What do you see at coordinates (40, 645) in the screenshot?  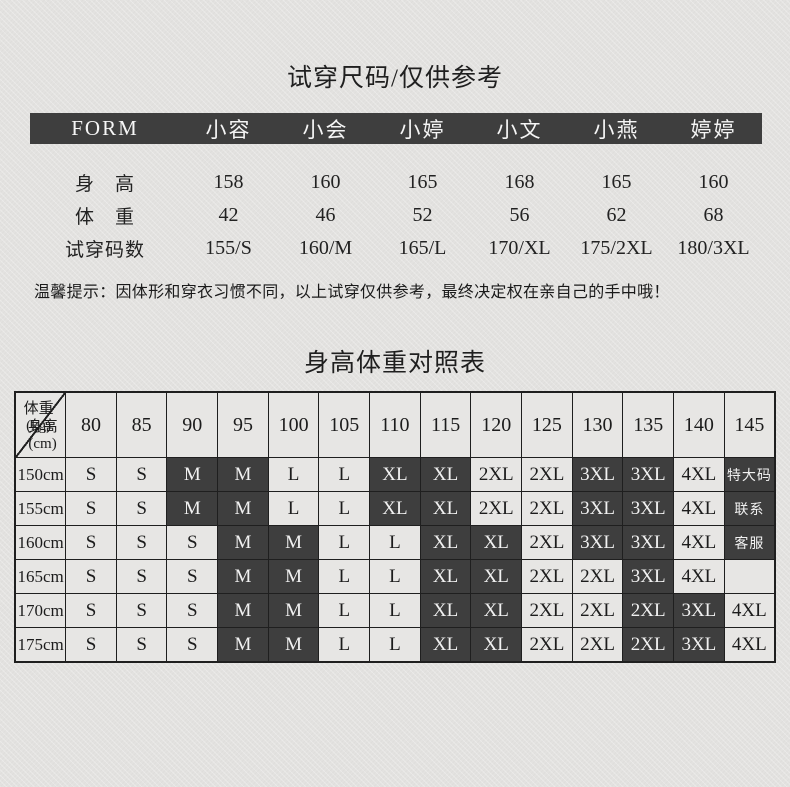 I see `height-label: 175cm` at bounding box center [40, 645].